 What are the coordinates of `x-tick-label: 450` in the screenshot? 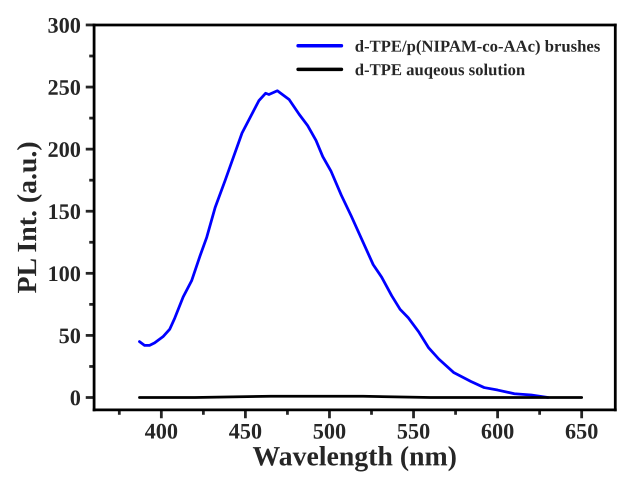 It's located at (245, 431).